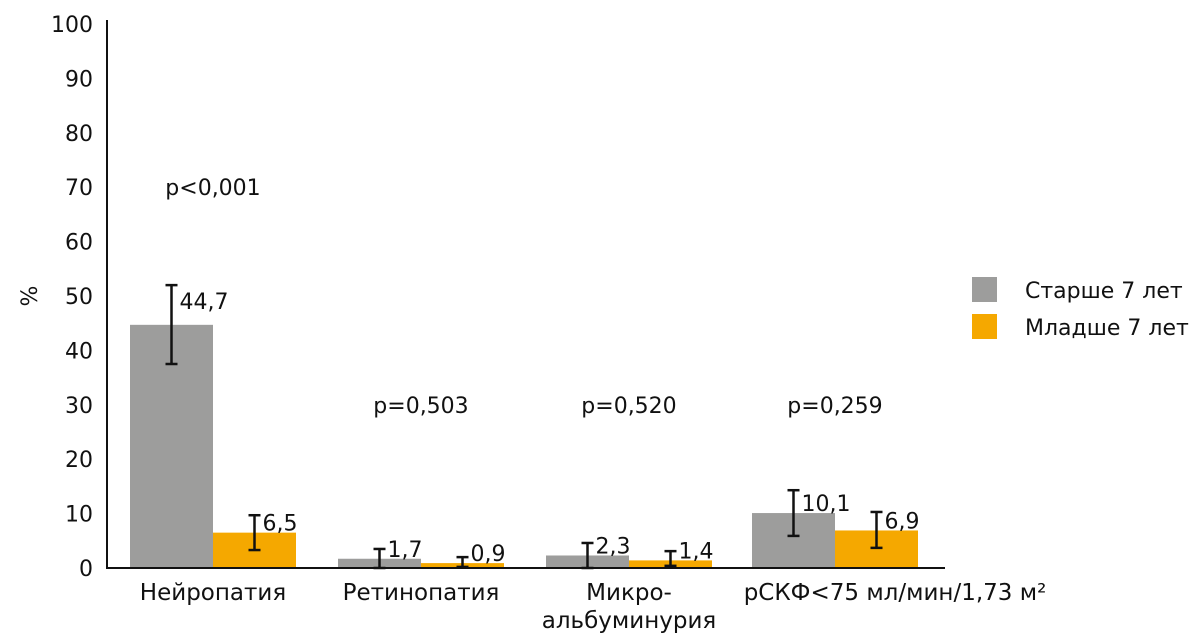  Describe the element at coordinates (1104, 291) in the screenshot. I see `legend-label: Старше 7 лет` at that location.